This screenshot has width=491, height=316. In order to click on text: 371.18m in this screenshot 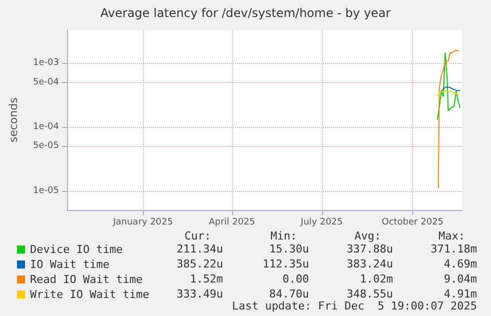, I will do `click(454, 249)`.